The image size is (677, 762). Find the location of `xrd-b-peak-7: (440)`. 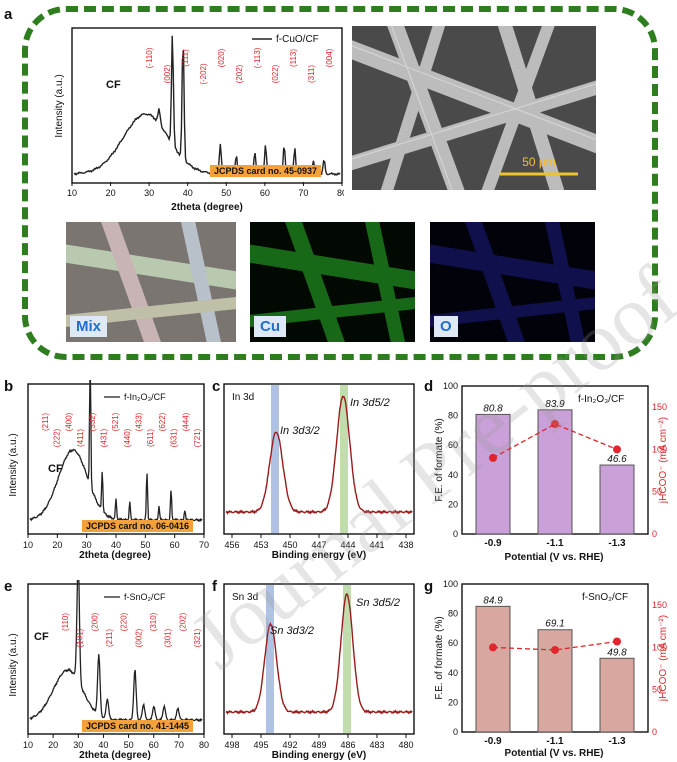

xrd-b-peak-7: (440) is located at coordinates (127, 437).